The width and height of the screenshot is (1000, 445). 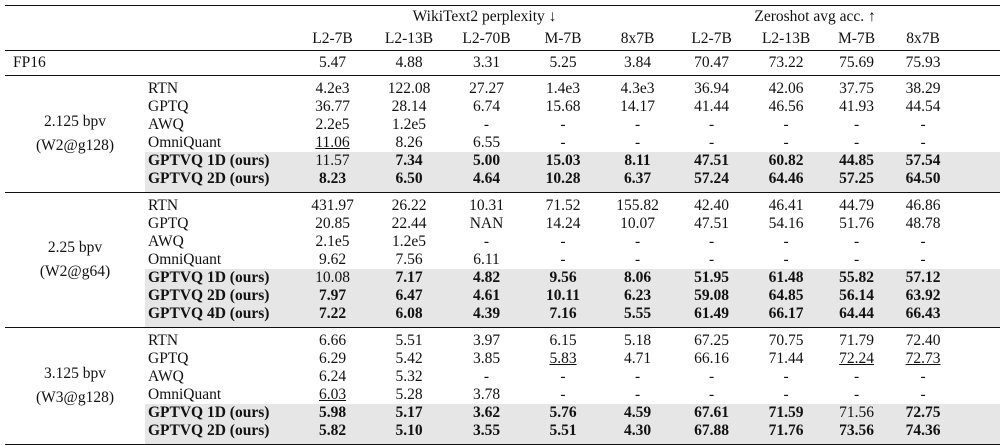 What do you see at coordinates (638, 316) in the screenshot?
I see `value-cell: 5.55` at bounding box center [638, 316].